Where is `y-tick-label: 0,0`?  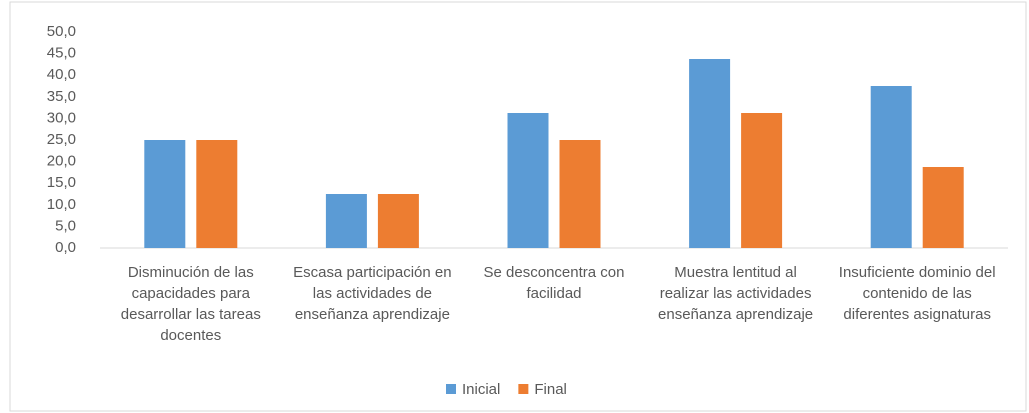
y-tick-label: 0,0 is located at coordinates (65, 247).